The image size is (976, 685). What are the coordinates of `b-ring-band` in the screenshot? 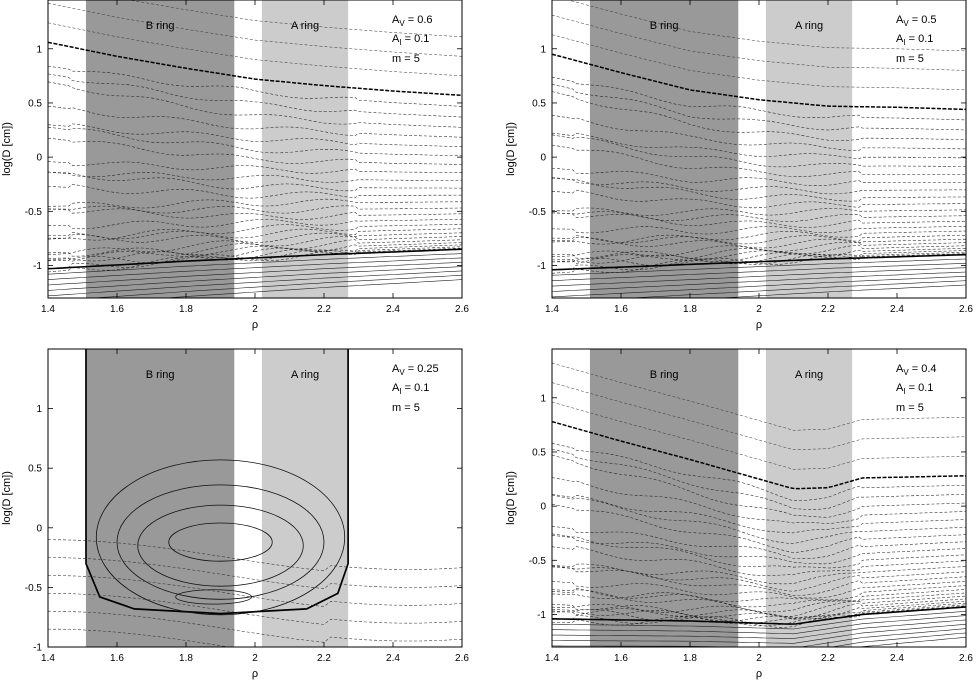 It's located at (664, 149).